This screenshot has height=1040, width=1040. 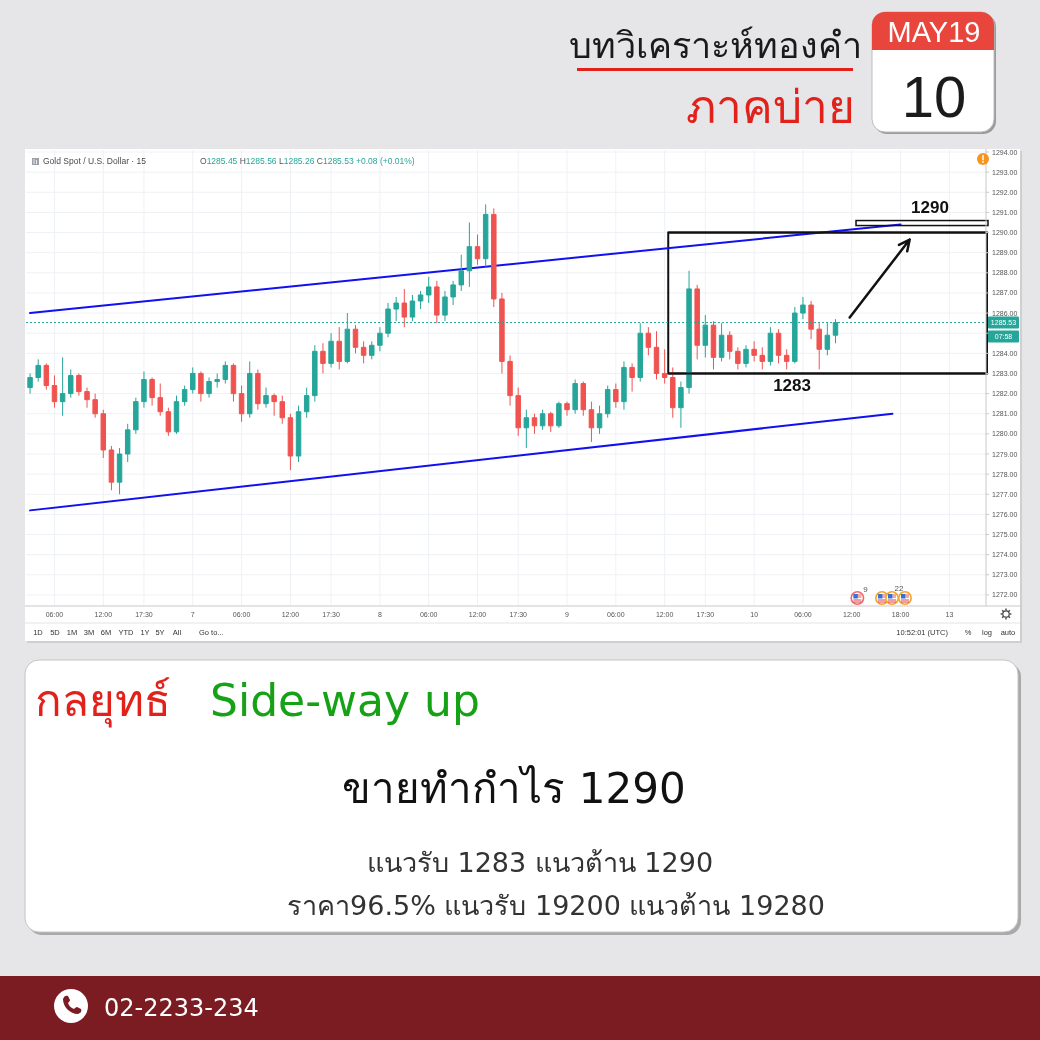 I want to click on chart-title: บทวิเคราะห์ทองคำ, so click(x=715, y=45).